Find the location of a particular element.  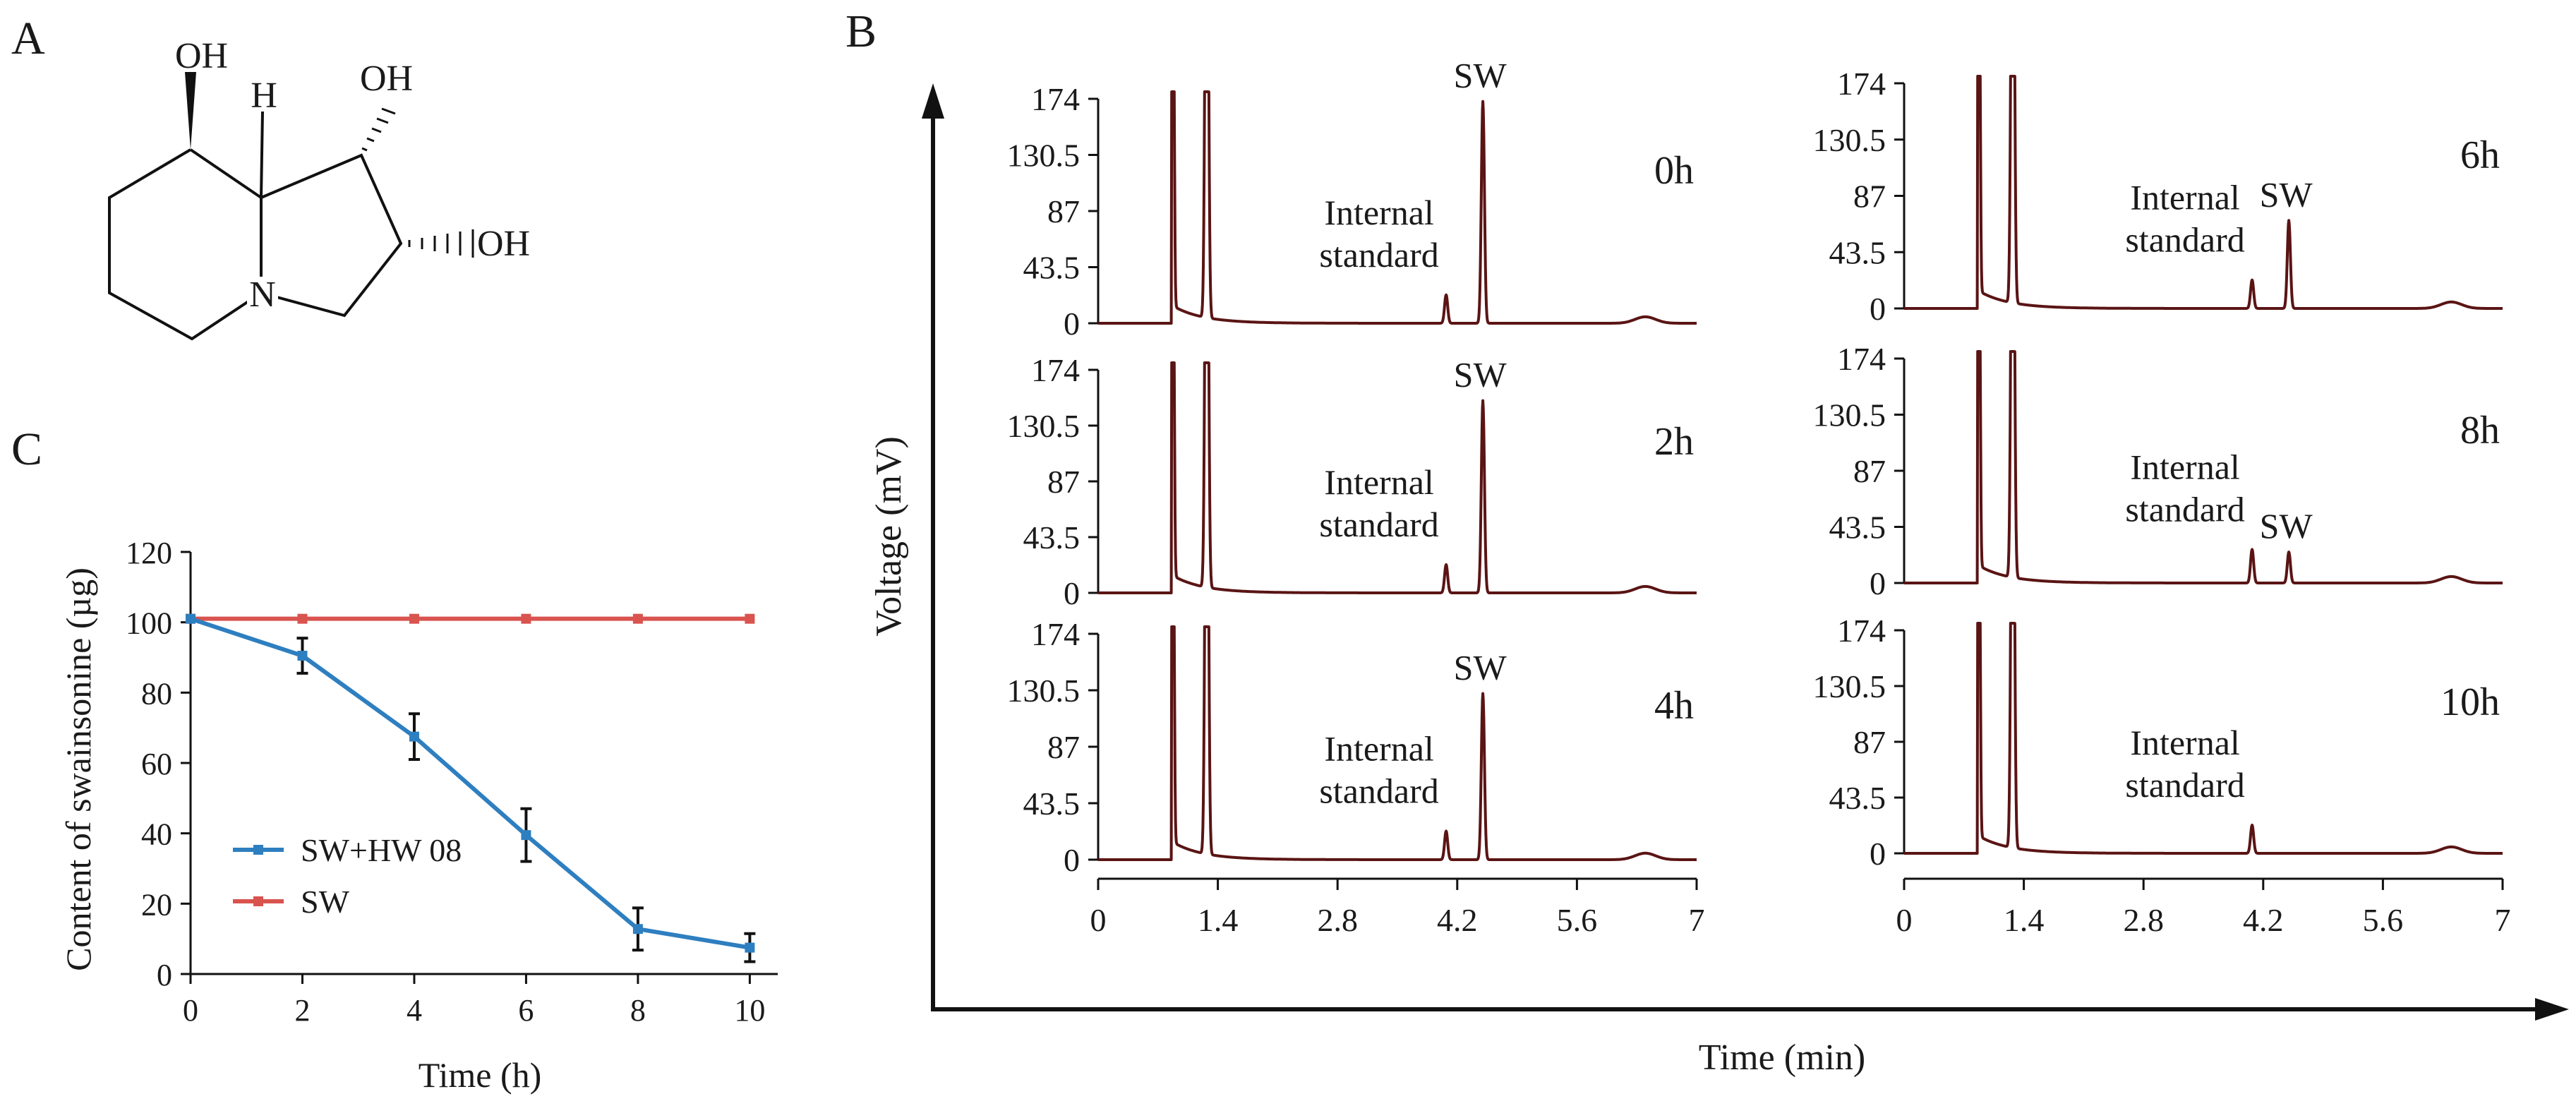

c-x-tick-label: 2 is located at coordinates (302, 1010).